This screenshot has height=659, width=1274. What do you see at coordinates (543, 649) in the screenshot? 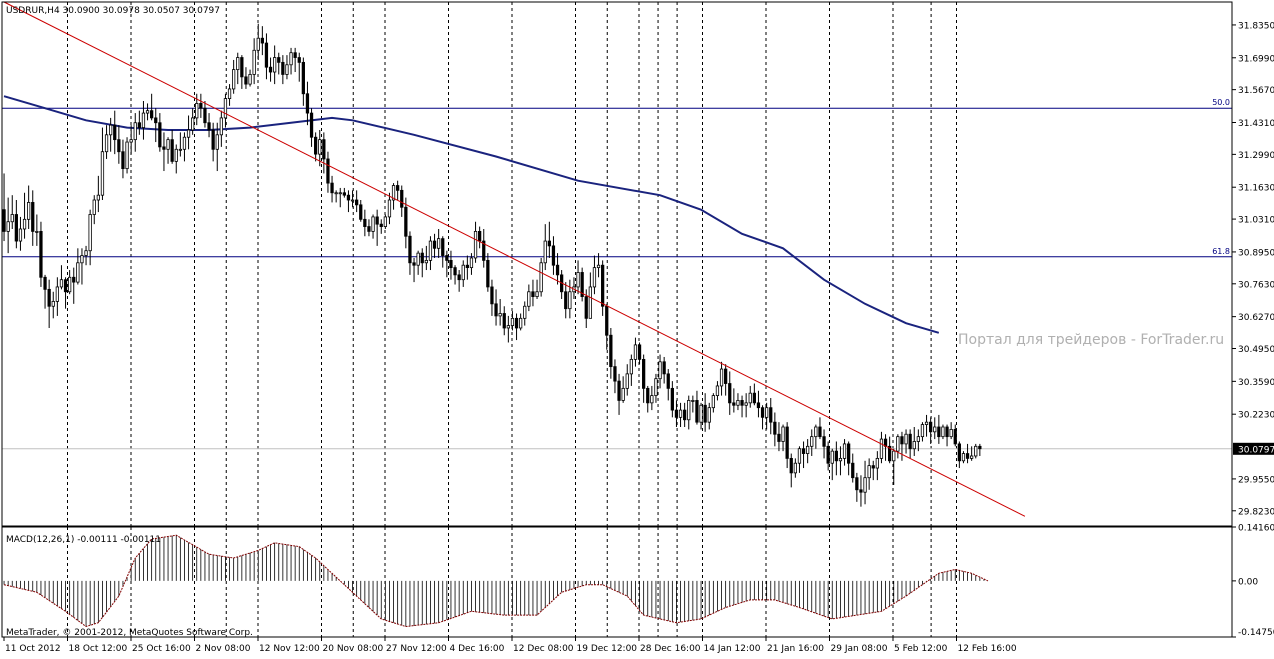
I see `time-tick-label: 12 Dec 08:00` at bounding box center [543, 649].